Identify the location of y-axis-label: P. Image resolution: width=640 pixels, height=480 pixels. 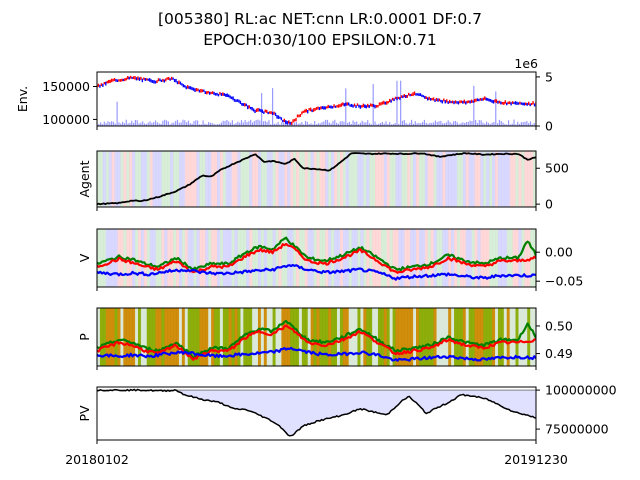
(84, 337).